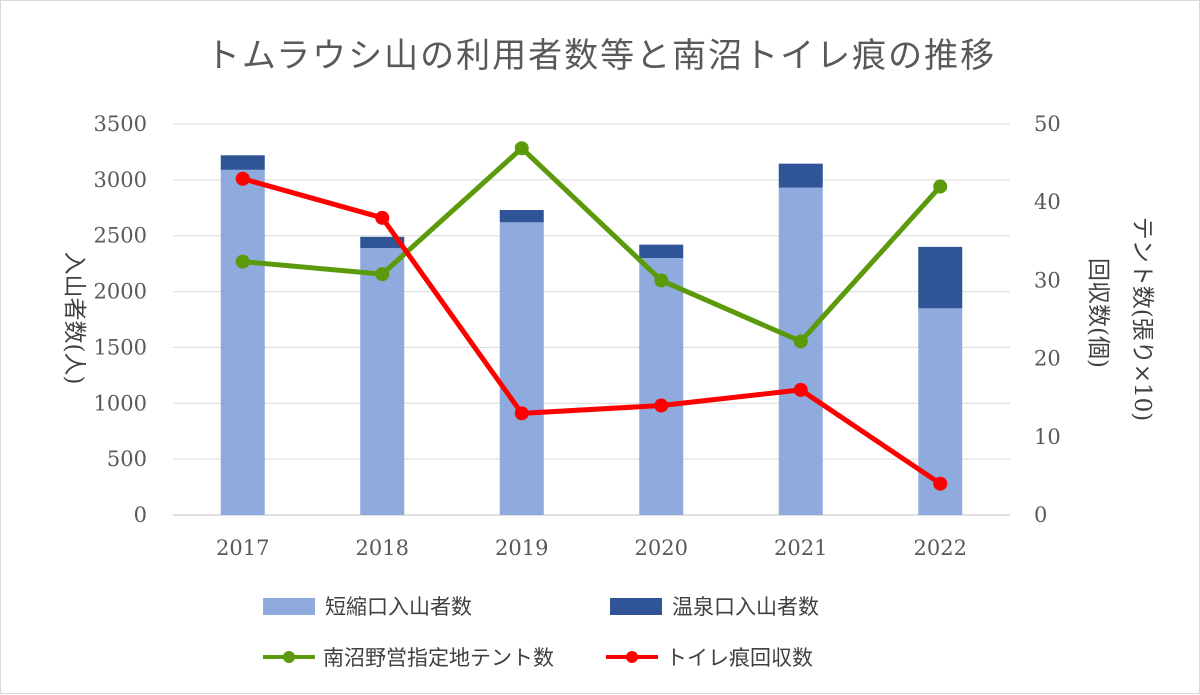 The width and height of the screenshot is (1200, 695). What do you see at coordinates (601, 56) in the screenshot?
I see `chart-title: トムラウシ山の利用者数等と南沼トイレ痕の推移` at bounding box center [601, 56].